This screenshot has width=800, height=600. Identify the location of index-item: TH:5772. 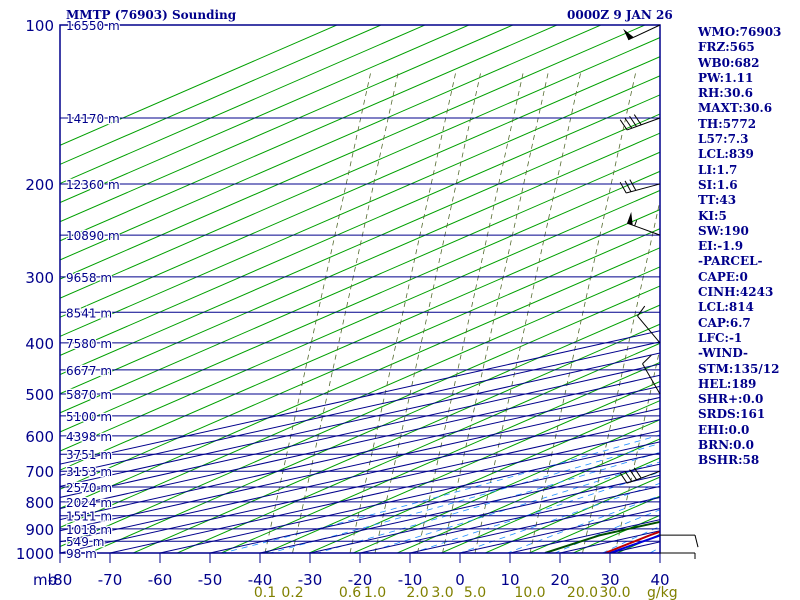
(727, 123).